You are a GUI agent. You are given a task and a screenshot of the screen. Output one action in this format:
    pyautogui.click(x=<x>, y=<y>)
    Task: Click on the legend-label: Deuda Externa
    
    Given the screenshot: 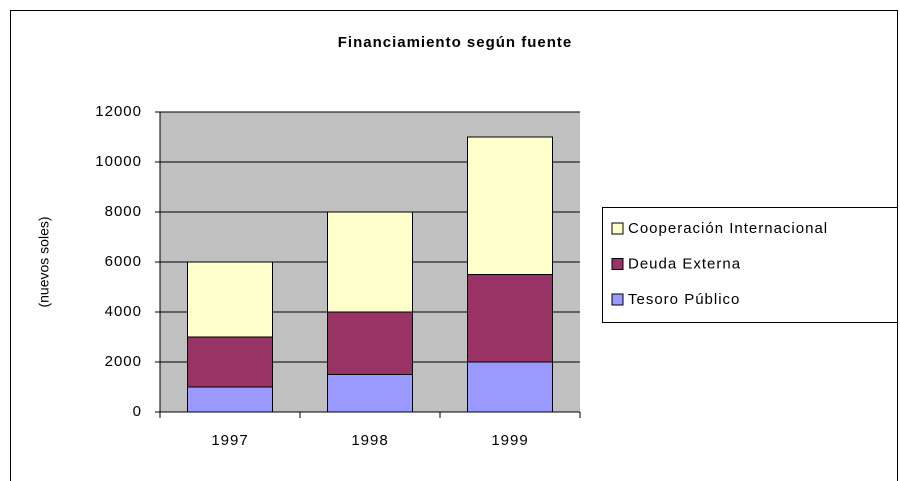 What is the action you would take?
    pyautogui.click(x=684, y=263)
    